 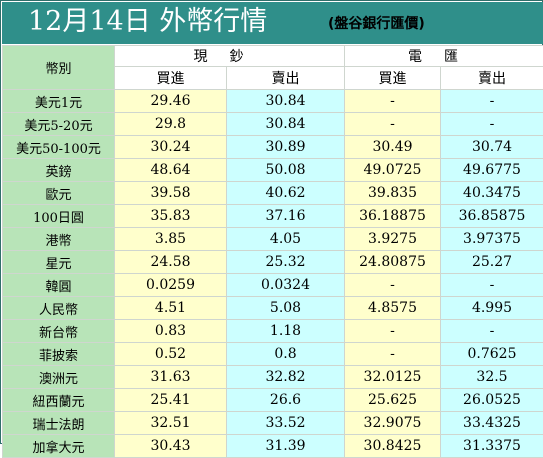 What do you see at coordinates (393, 78) in the screenshot?
I see `transfer-buy-header: 買進` at bounding box center [393, 78].